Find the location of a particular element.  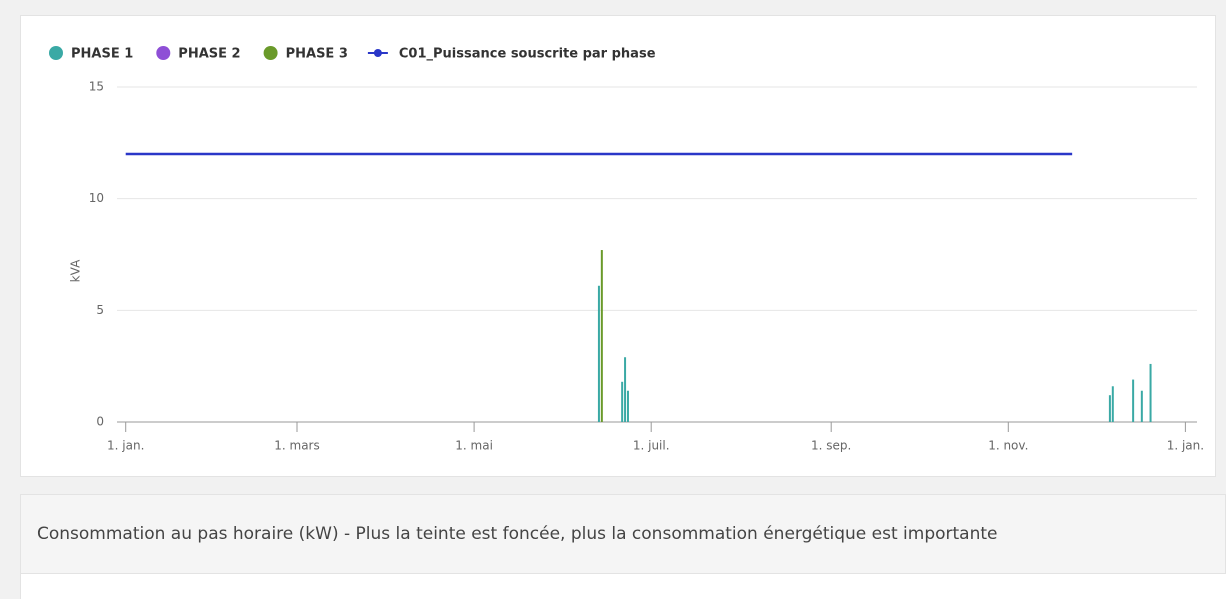

legend-label: PHASE 2 is located at coordinates (209, 54).